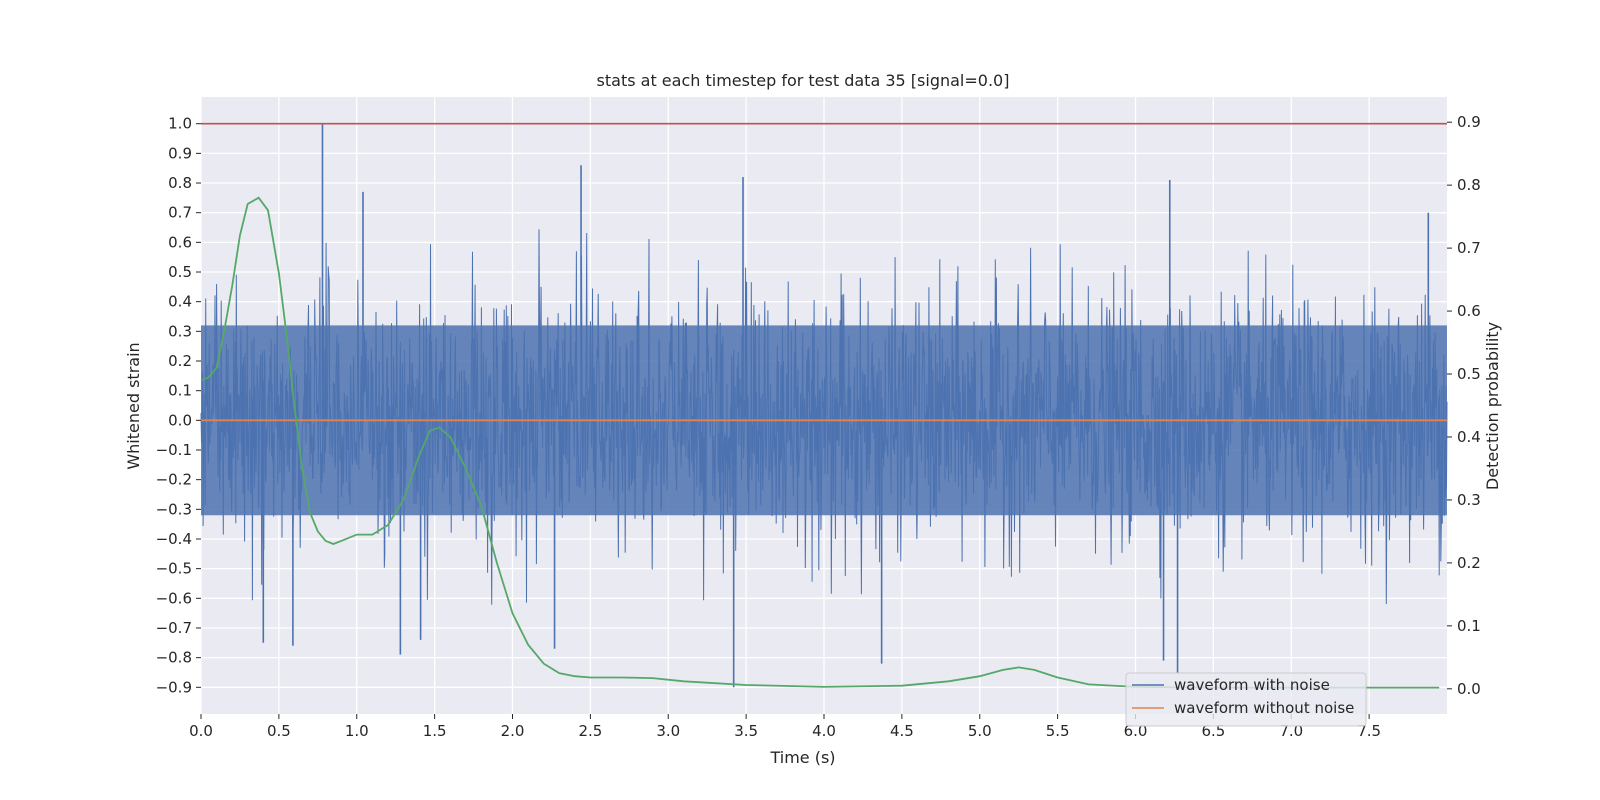 The image size is (1600, 800). Describe the element at coordinates (590, 731) in the screenshot. I see `x-tick-label: 2.5` at that location.